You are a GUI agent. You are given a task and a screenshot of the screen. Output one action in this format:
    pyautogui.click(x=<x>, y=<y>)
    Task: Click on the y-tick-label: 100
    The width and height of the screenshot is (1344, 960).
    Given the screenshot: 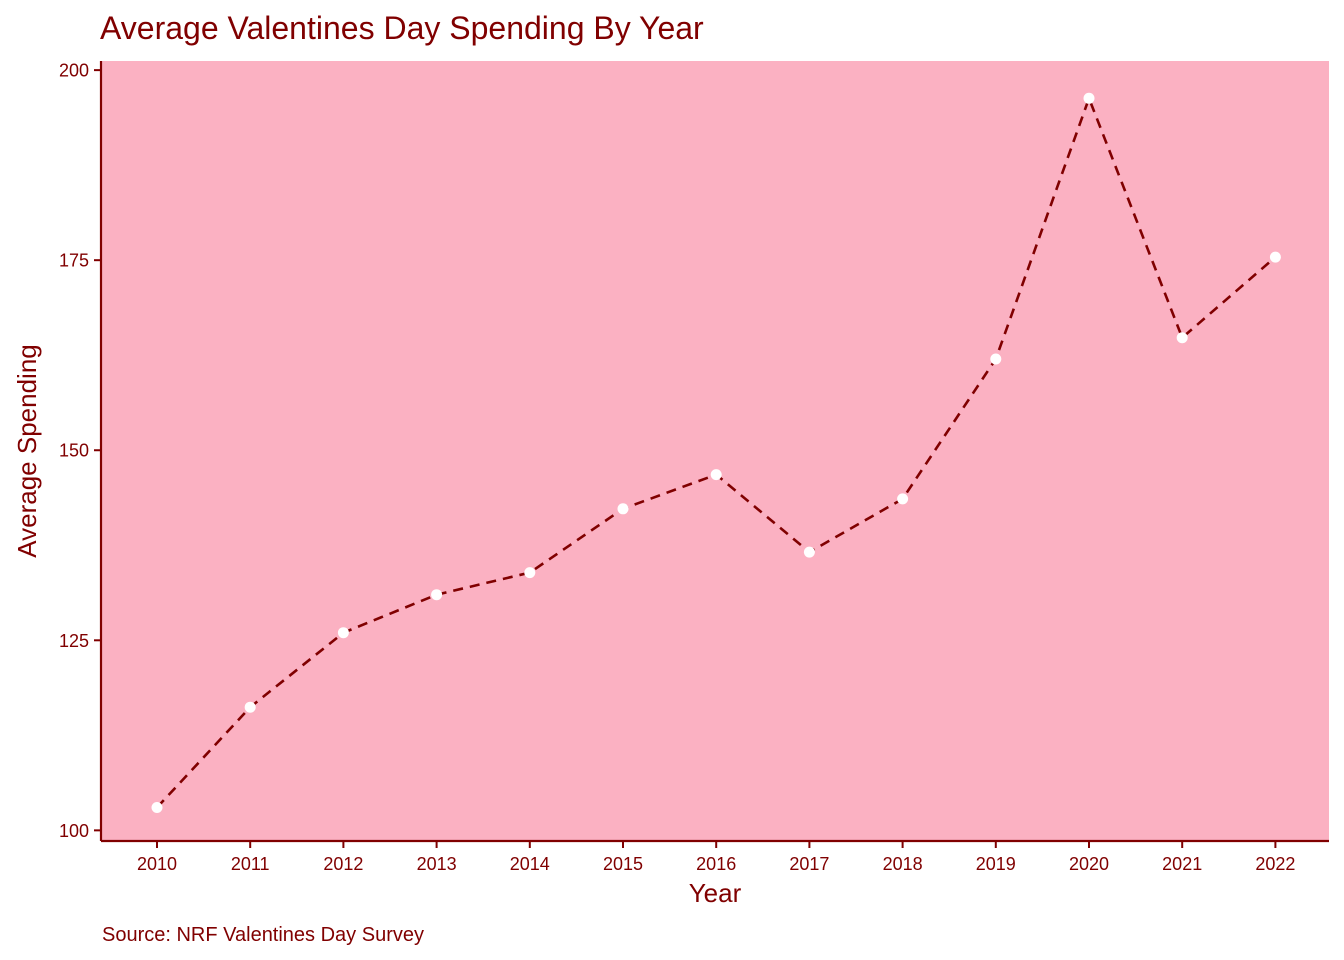 What is the action you would take?
    pyautogui.click(x=74, y=831)
    